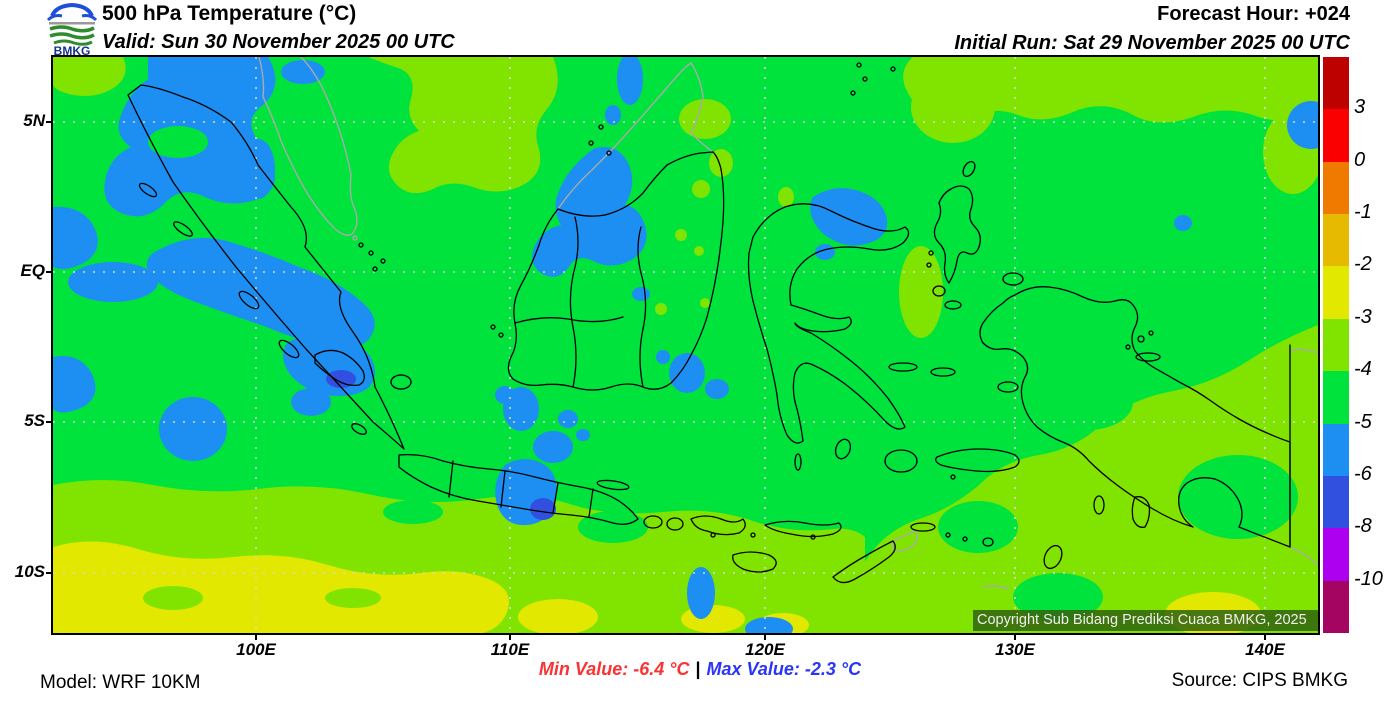 The image size is (1400, 709). Describe the element at coordinates (1363, 212) in the screenshot. I see `colorbar-tick-label: -1` at that location.